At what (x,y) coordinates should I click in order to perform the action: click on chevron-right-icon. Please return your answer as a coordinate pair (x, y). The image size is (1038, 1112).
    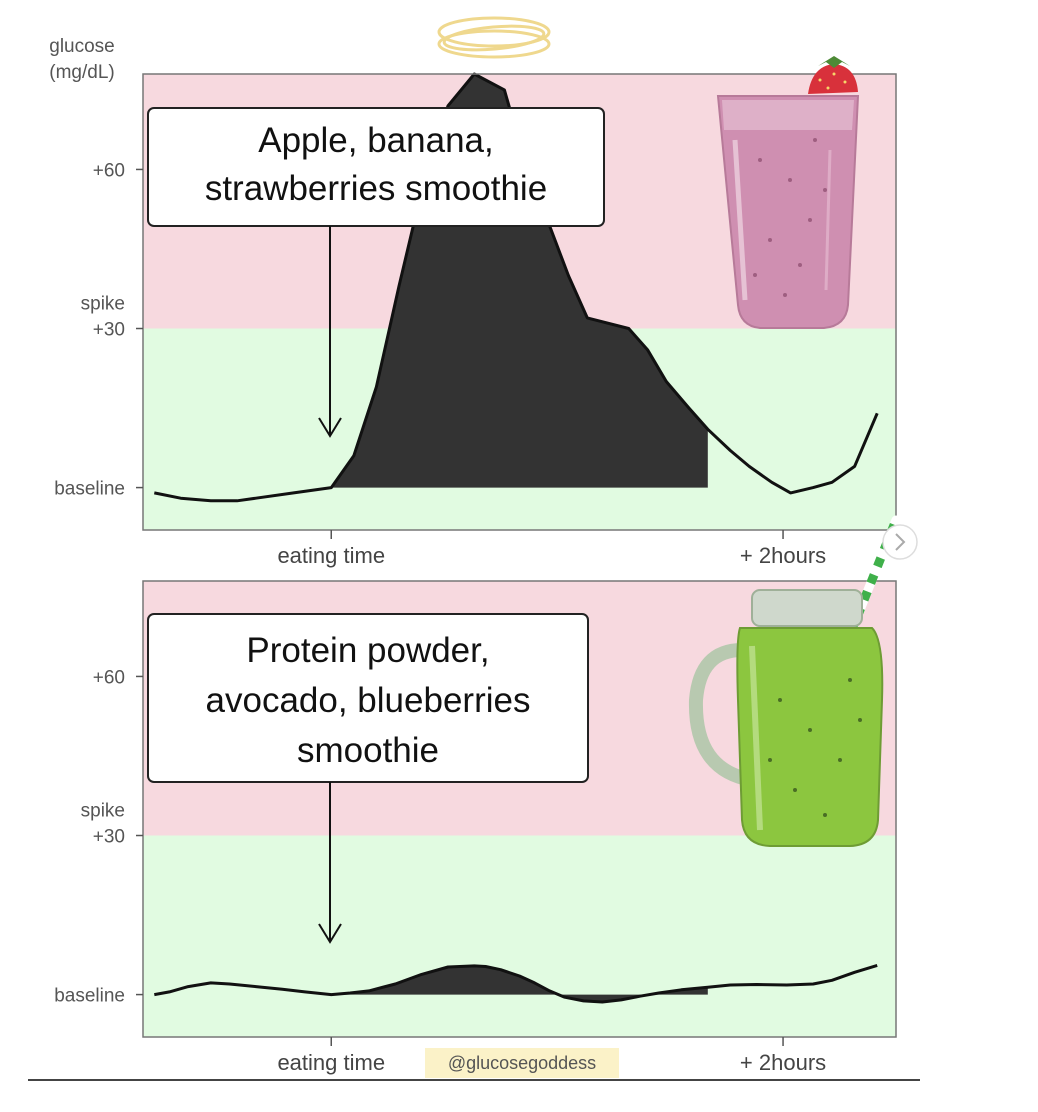
    Looking at the image, I should click on (900, 542).